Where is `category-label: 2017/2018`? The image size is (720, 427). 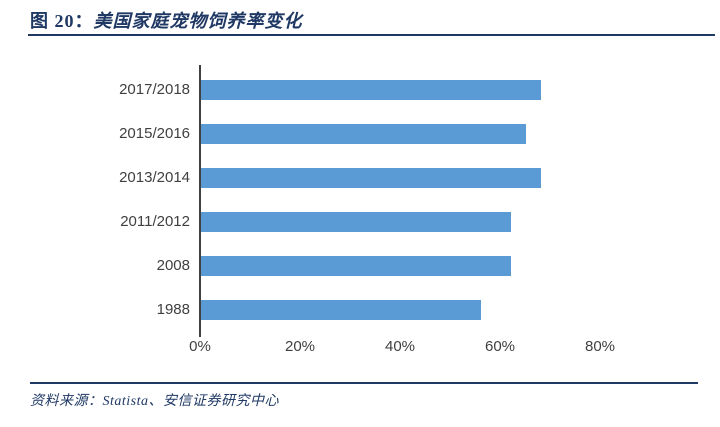 category-label: 2017/2018 is located at coordinates (154, 89).